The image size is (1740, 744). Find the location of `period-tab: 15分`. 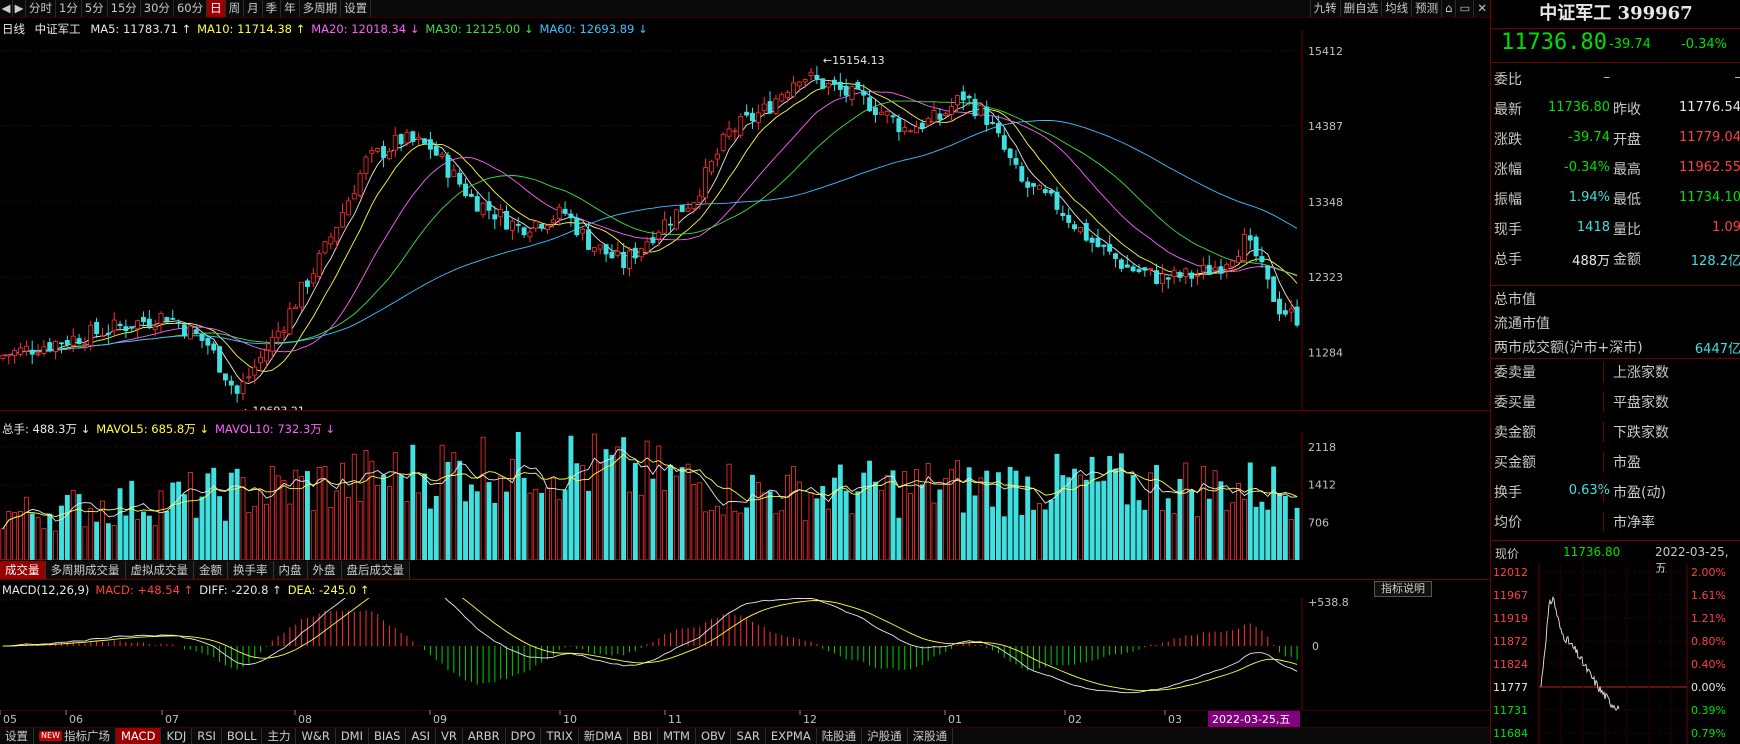

period-tab: 15分 is located at coordinates (124, 8).